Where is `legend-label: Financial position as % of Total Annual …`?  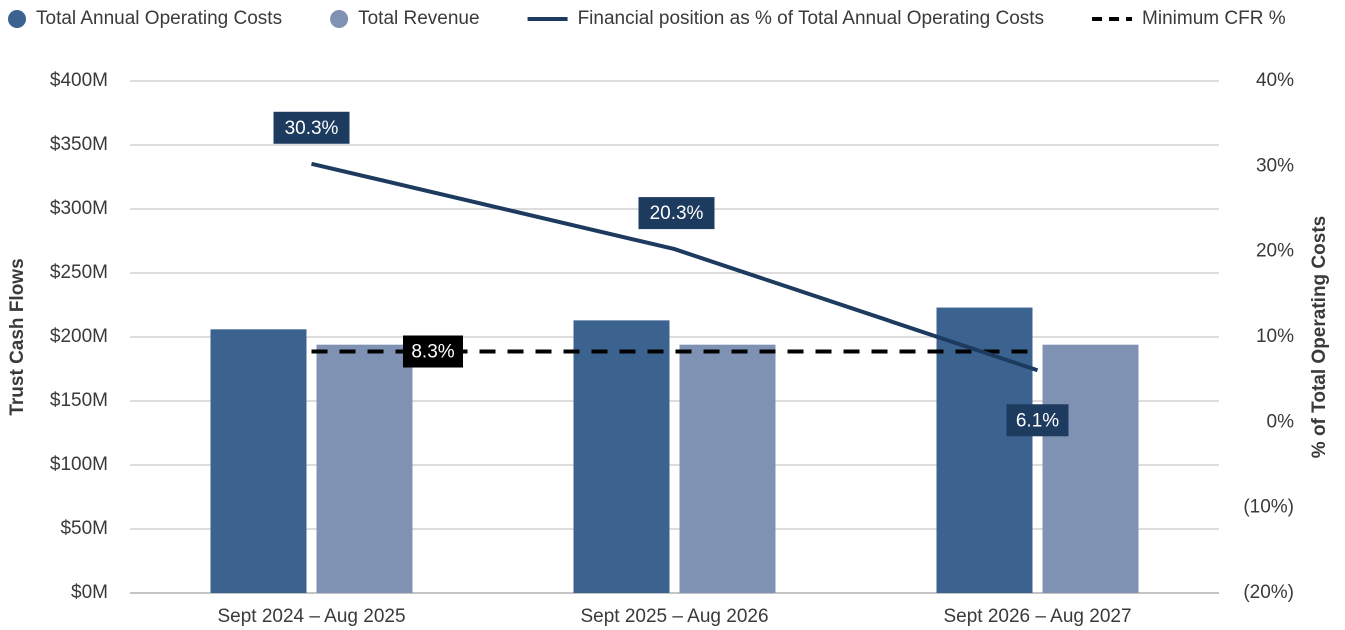 legend-label: Financial position as % of Total Annual … is located at coordinates (811, 18).